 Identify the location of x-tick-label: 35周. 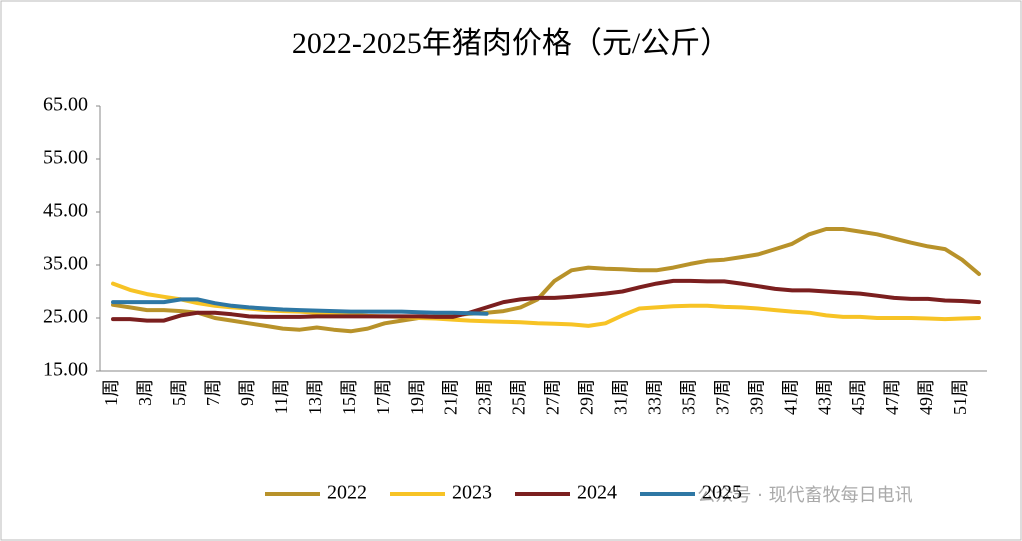
(688, 397).